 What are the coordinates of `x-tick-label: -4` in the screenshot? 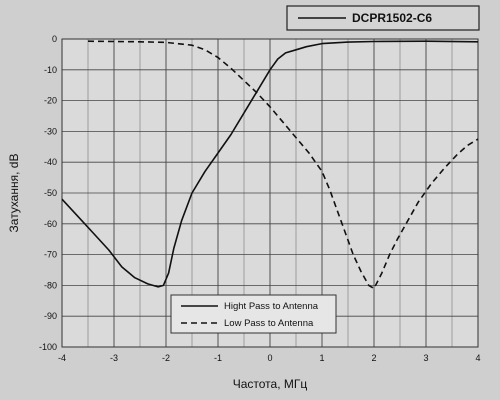 It's located at (62, 358).